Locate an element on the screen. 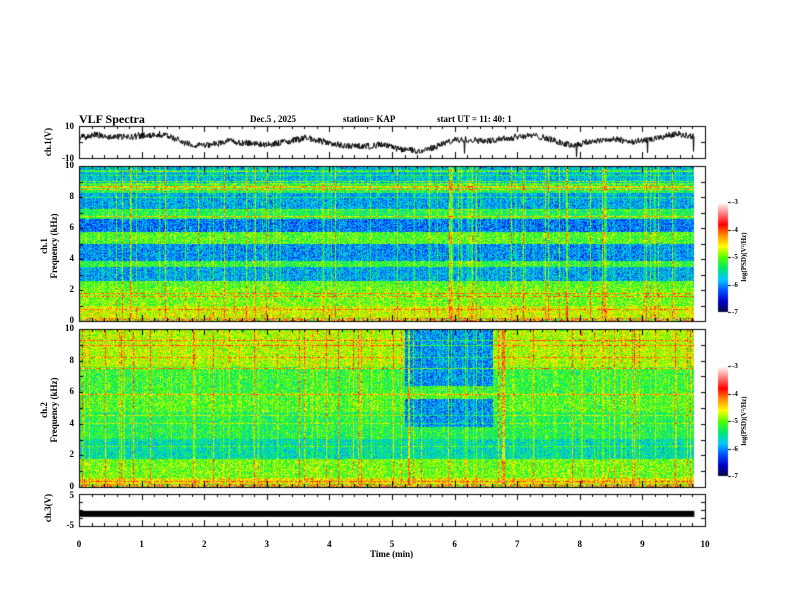 Image resolution: width=792 pixels, height=612 pixels. colorbar1-tick: -5 is located at coordinates (735, 257).